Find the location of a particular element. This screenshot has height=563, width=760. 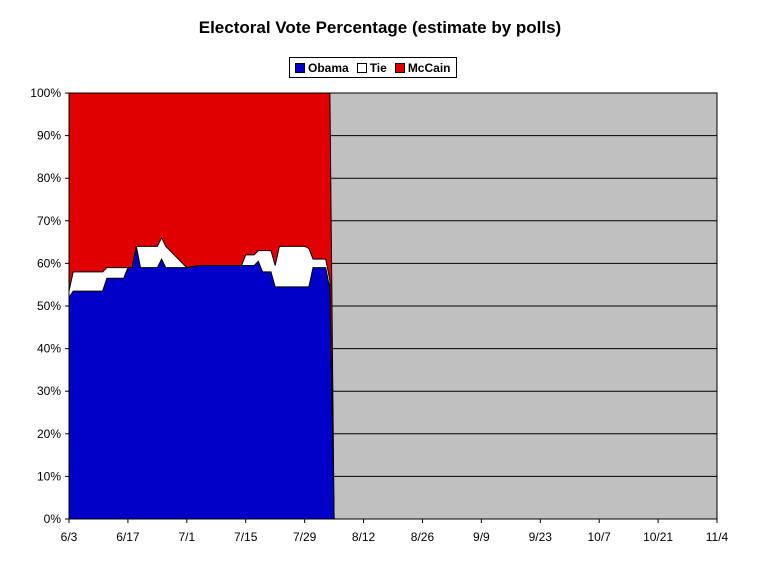

x-tick-label: 6/17 is located at coordinates (128, 537).